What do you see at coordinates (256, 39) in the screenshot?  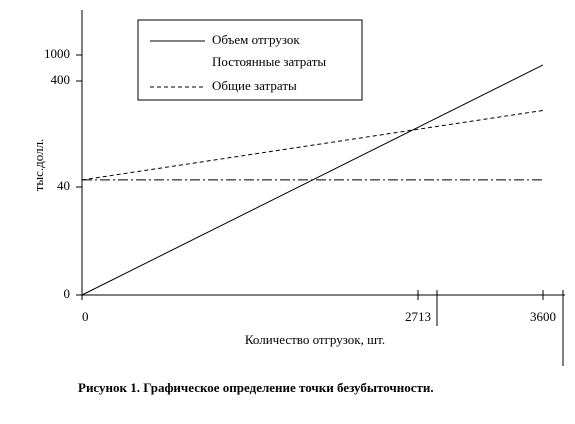 I see `legend-label: Объем отгрузок` at bounding box center [256, 39].